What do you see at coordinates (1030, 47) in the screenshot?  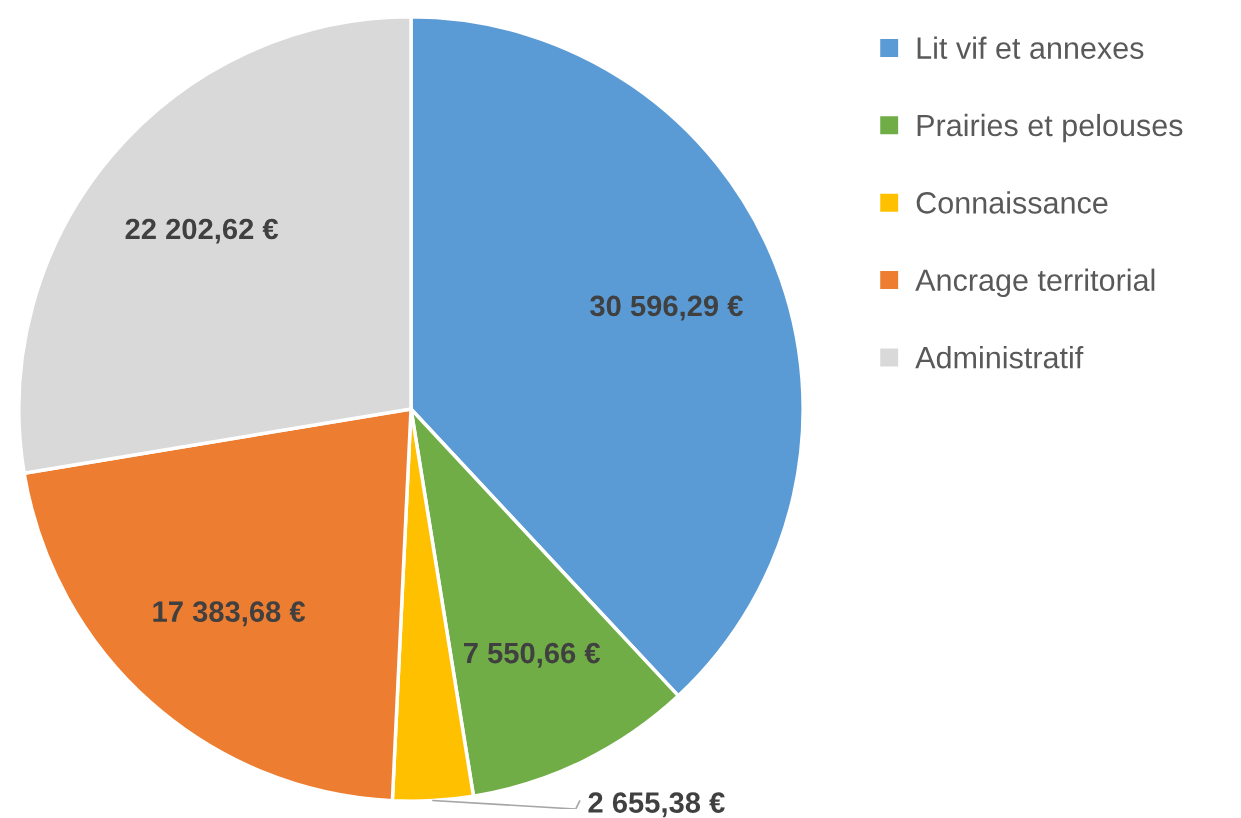 I see `legend-label: Lit vif et annexes` at bounding box center [1030, 47].